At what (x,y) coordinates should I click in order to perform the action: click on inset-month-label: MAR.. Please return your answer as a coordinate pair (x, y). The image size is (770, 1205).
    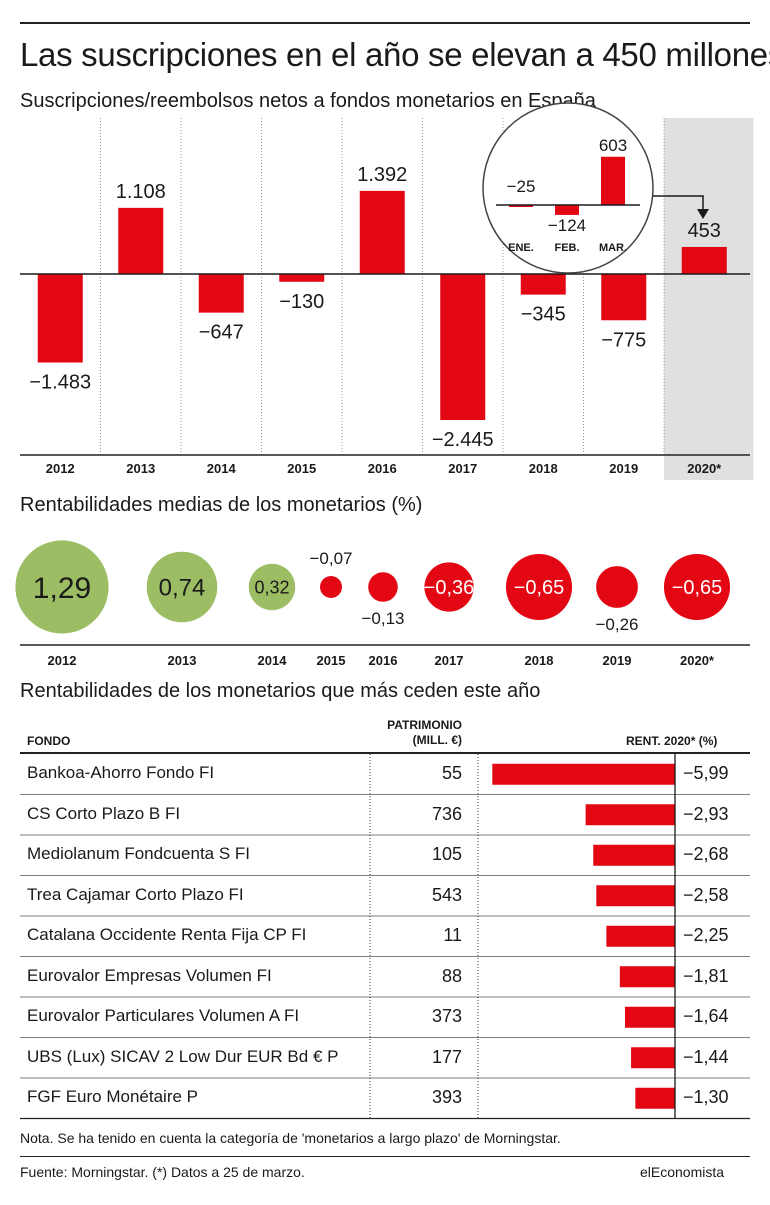
    Looking at the image, I should click on (613, 248).